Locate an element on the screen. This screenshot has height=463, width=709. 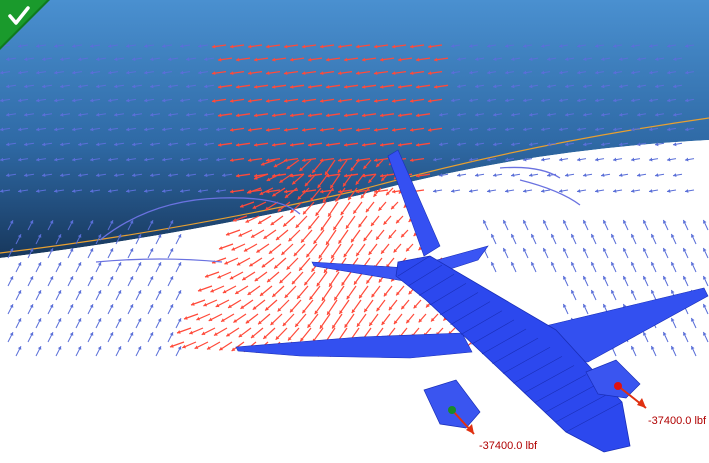
load-point-right is located at coordinates (618, 386).